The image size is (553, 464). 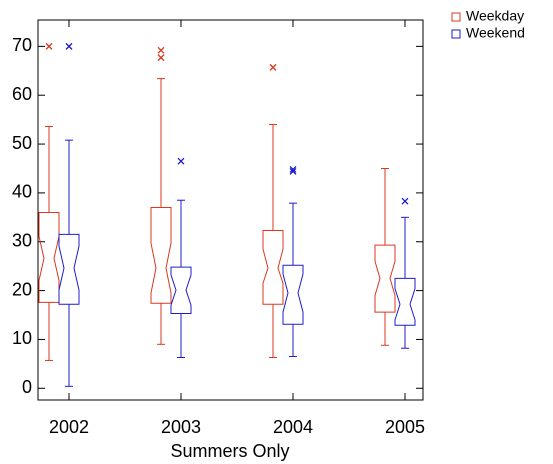 I want to click on legend-label: Weekday, so click(x=495, y=16).